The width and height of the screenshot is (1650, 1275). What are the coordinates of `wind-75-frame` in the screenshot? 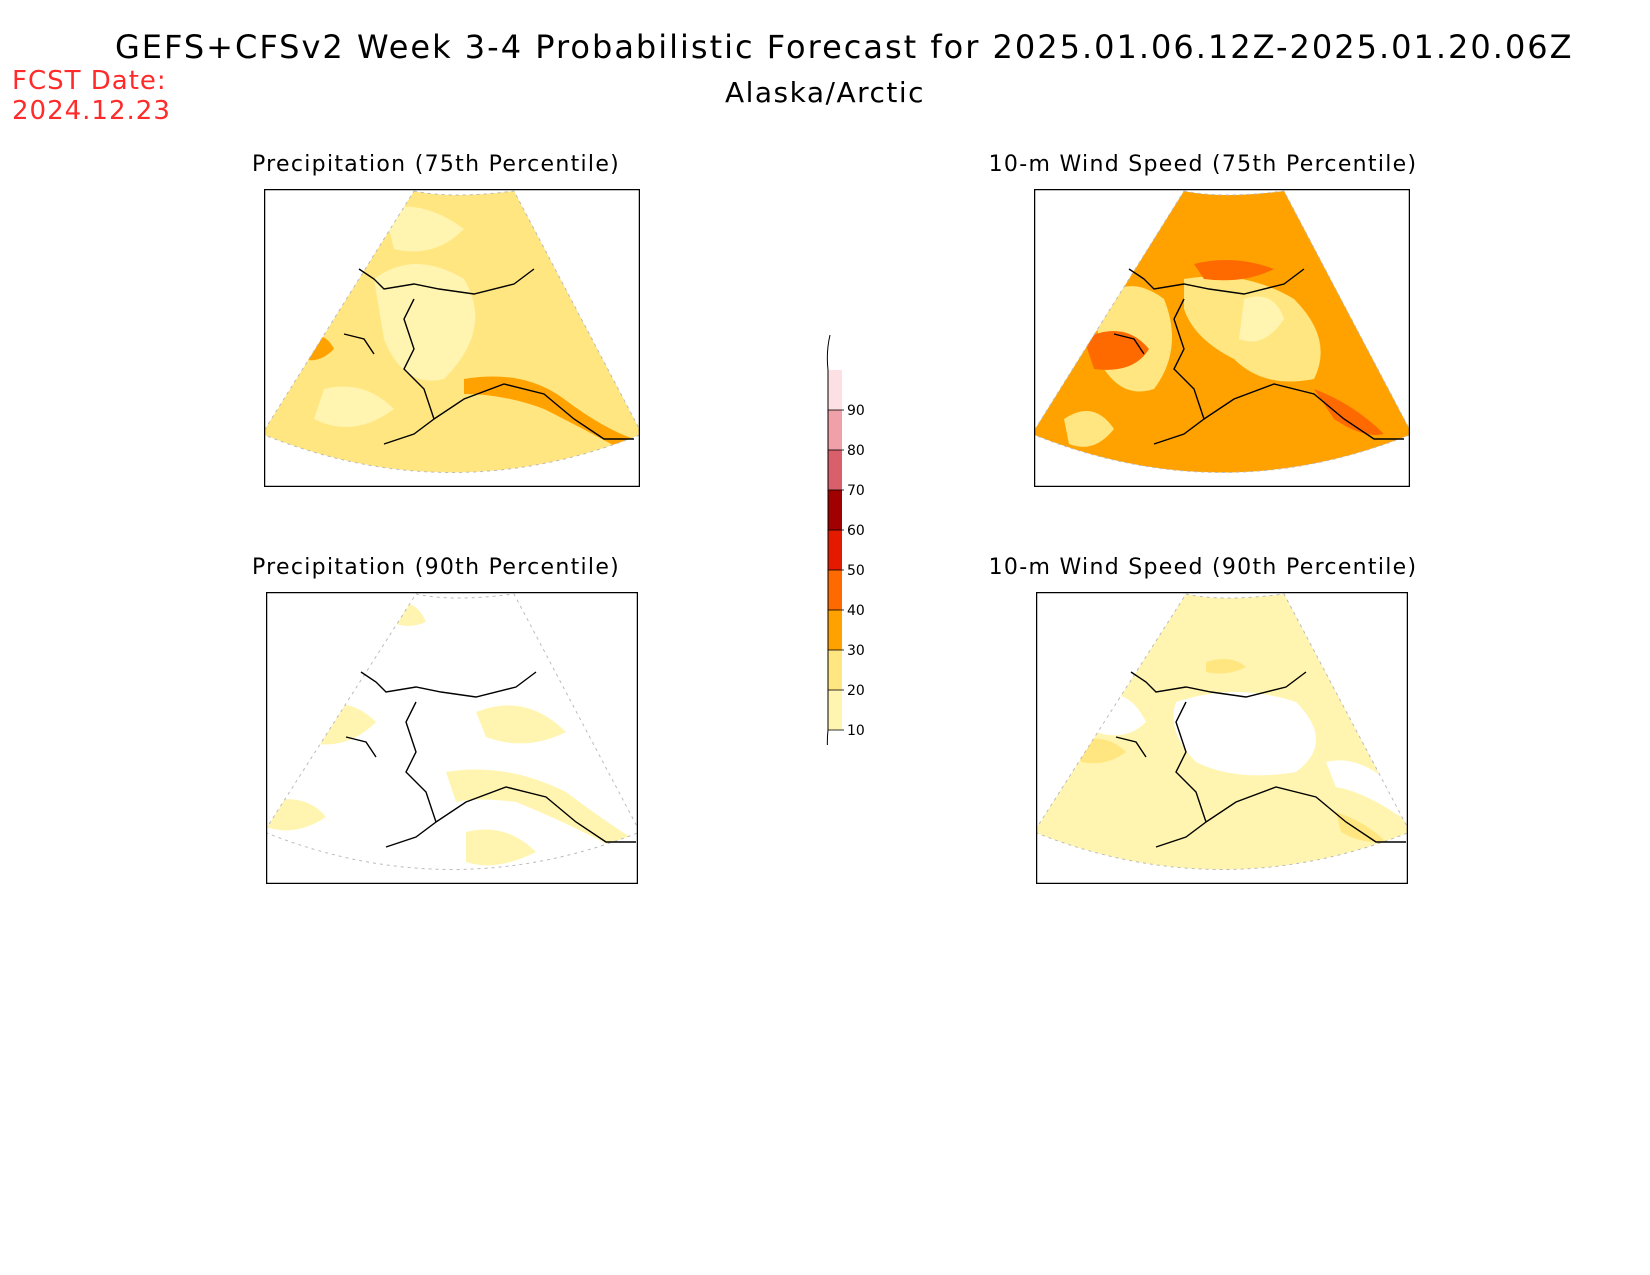 It's located at (1222, 338).